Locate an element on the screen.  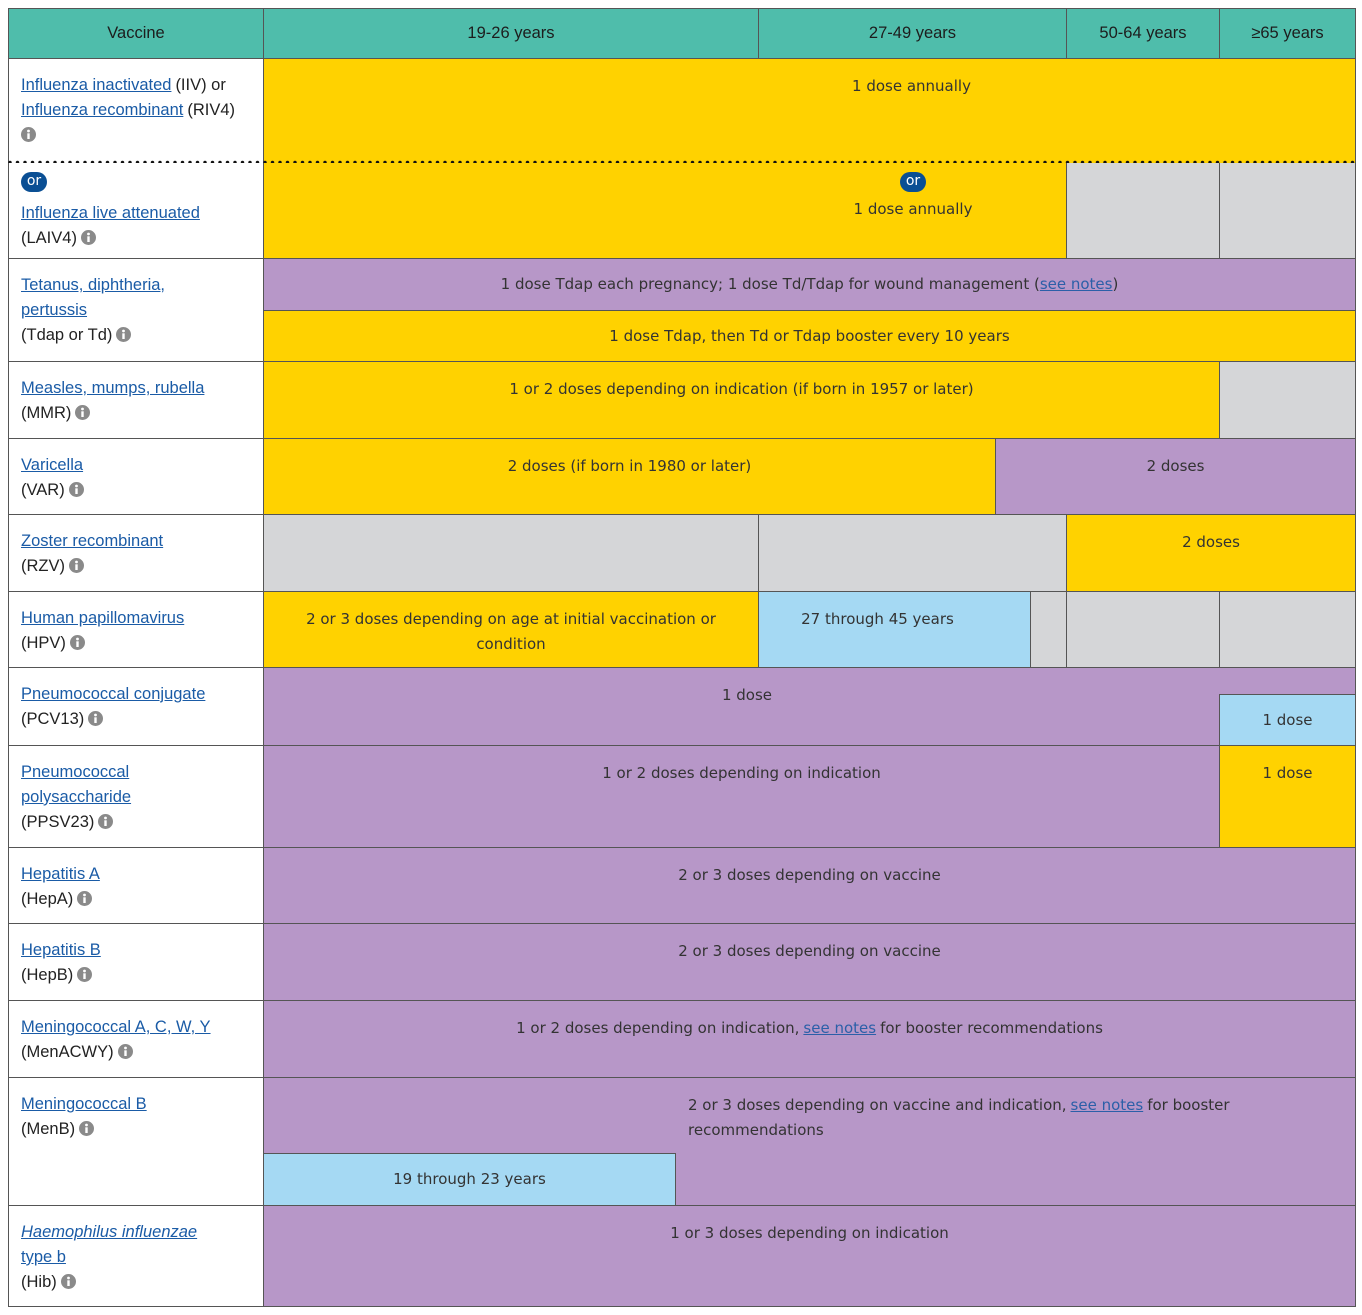
vaccine-cell: or Influenza live attenuated (LAIV4) is located at coordinates (136, 211).